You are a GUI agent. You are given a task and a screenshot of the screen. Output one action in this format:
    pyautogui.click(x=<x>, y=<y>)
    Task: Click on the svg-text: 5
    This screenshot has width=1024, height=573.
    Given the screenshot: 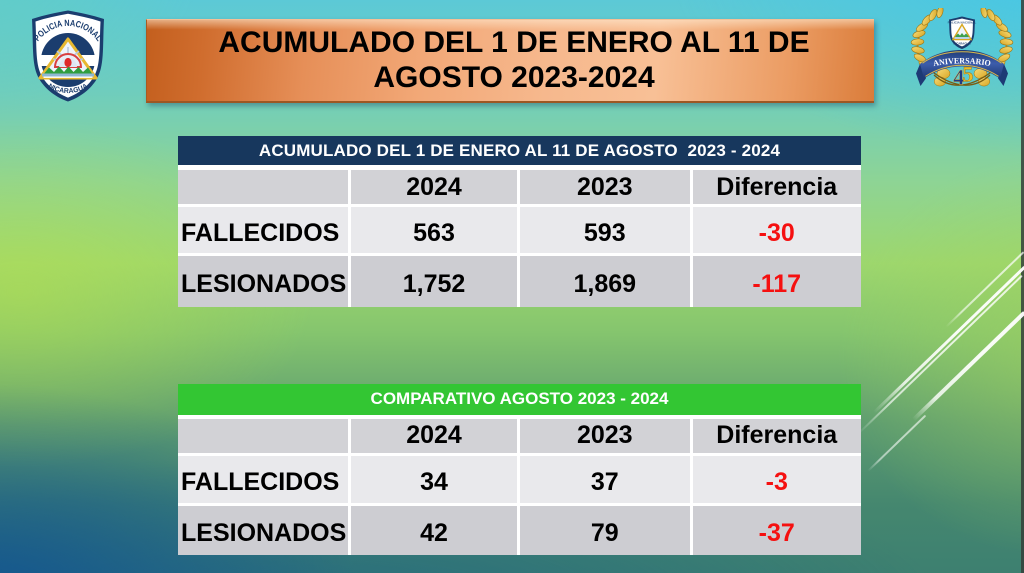 What is the action you would take?
    pyautogui.click(x=967, y=74)
    